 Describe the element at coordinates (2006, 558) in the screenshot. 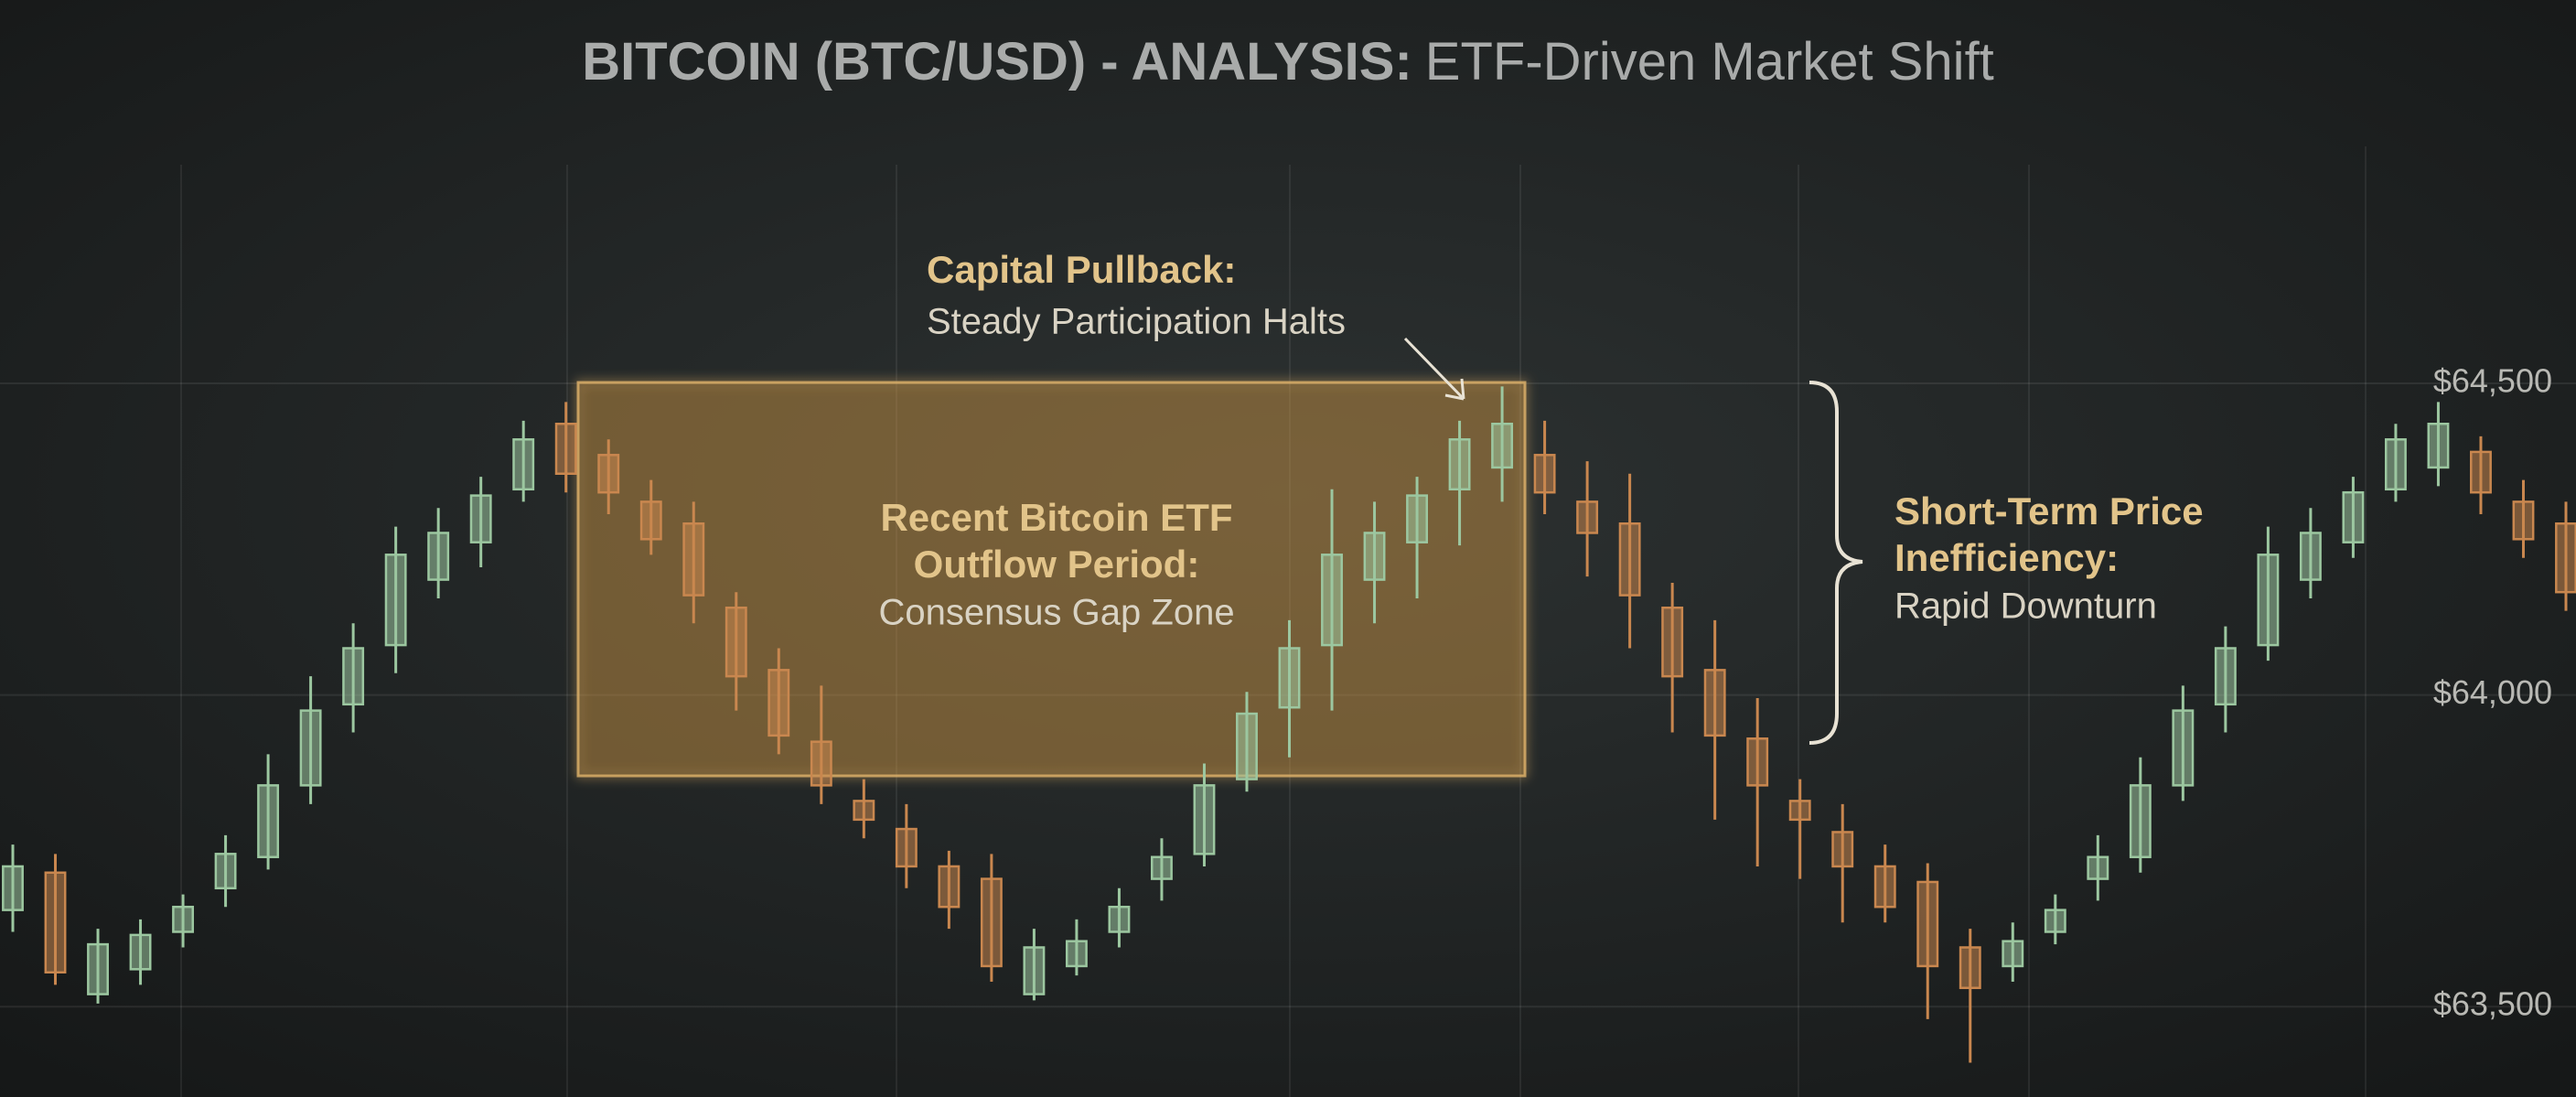

I see `annotation-heading: Inefficiency:` at that location.